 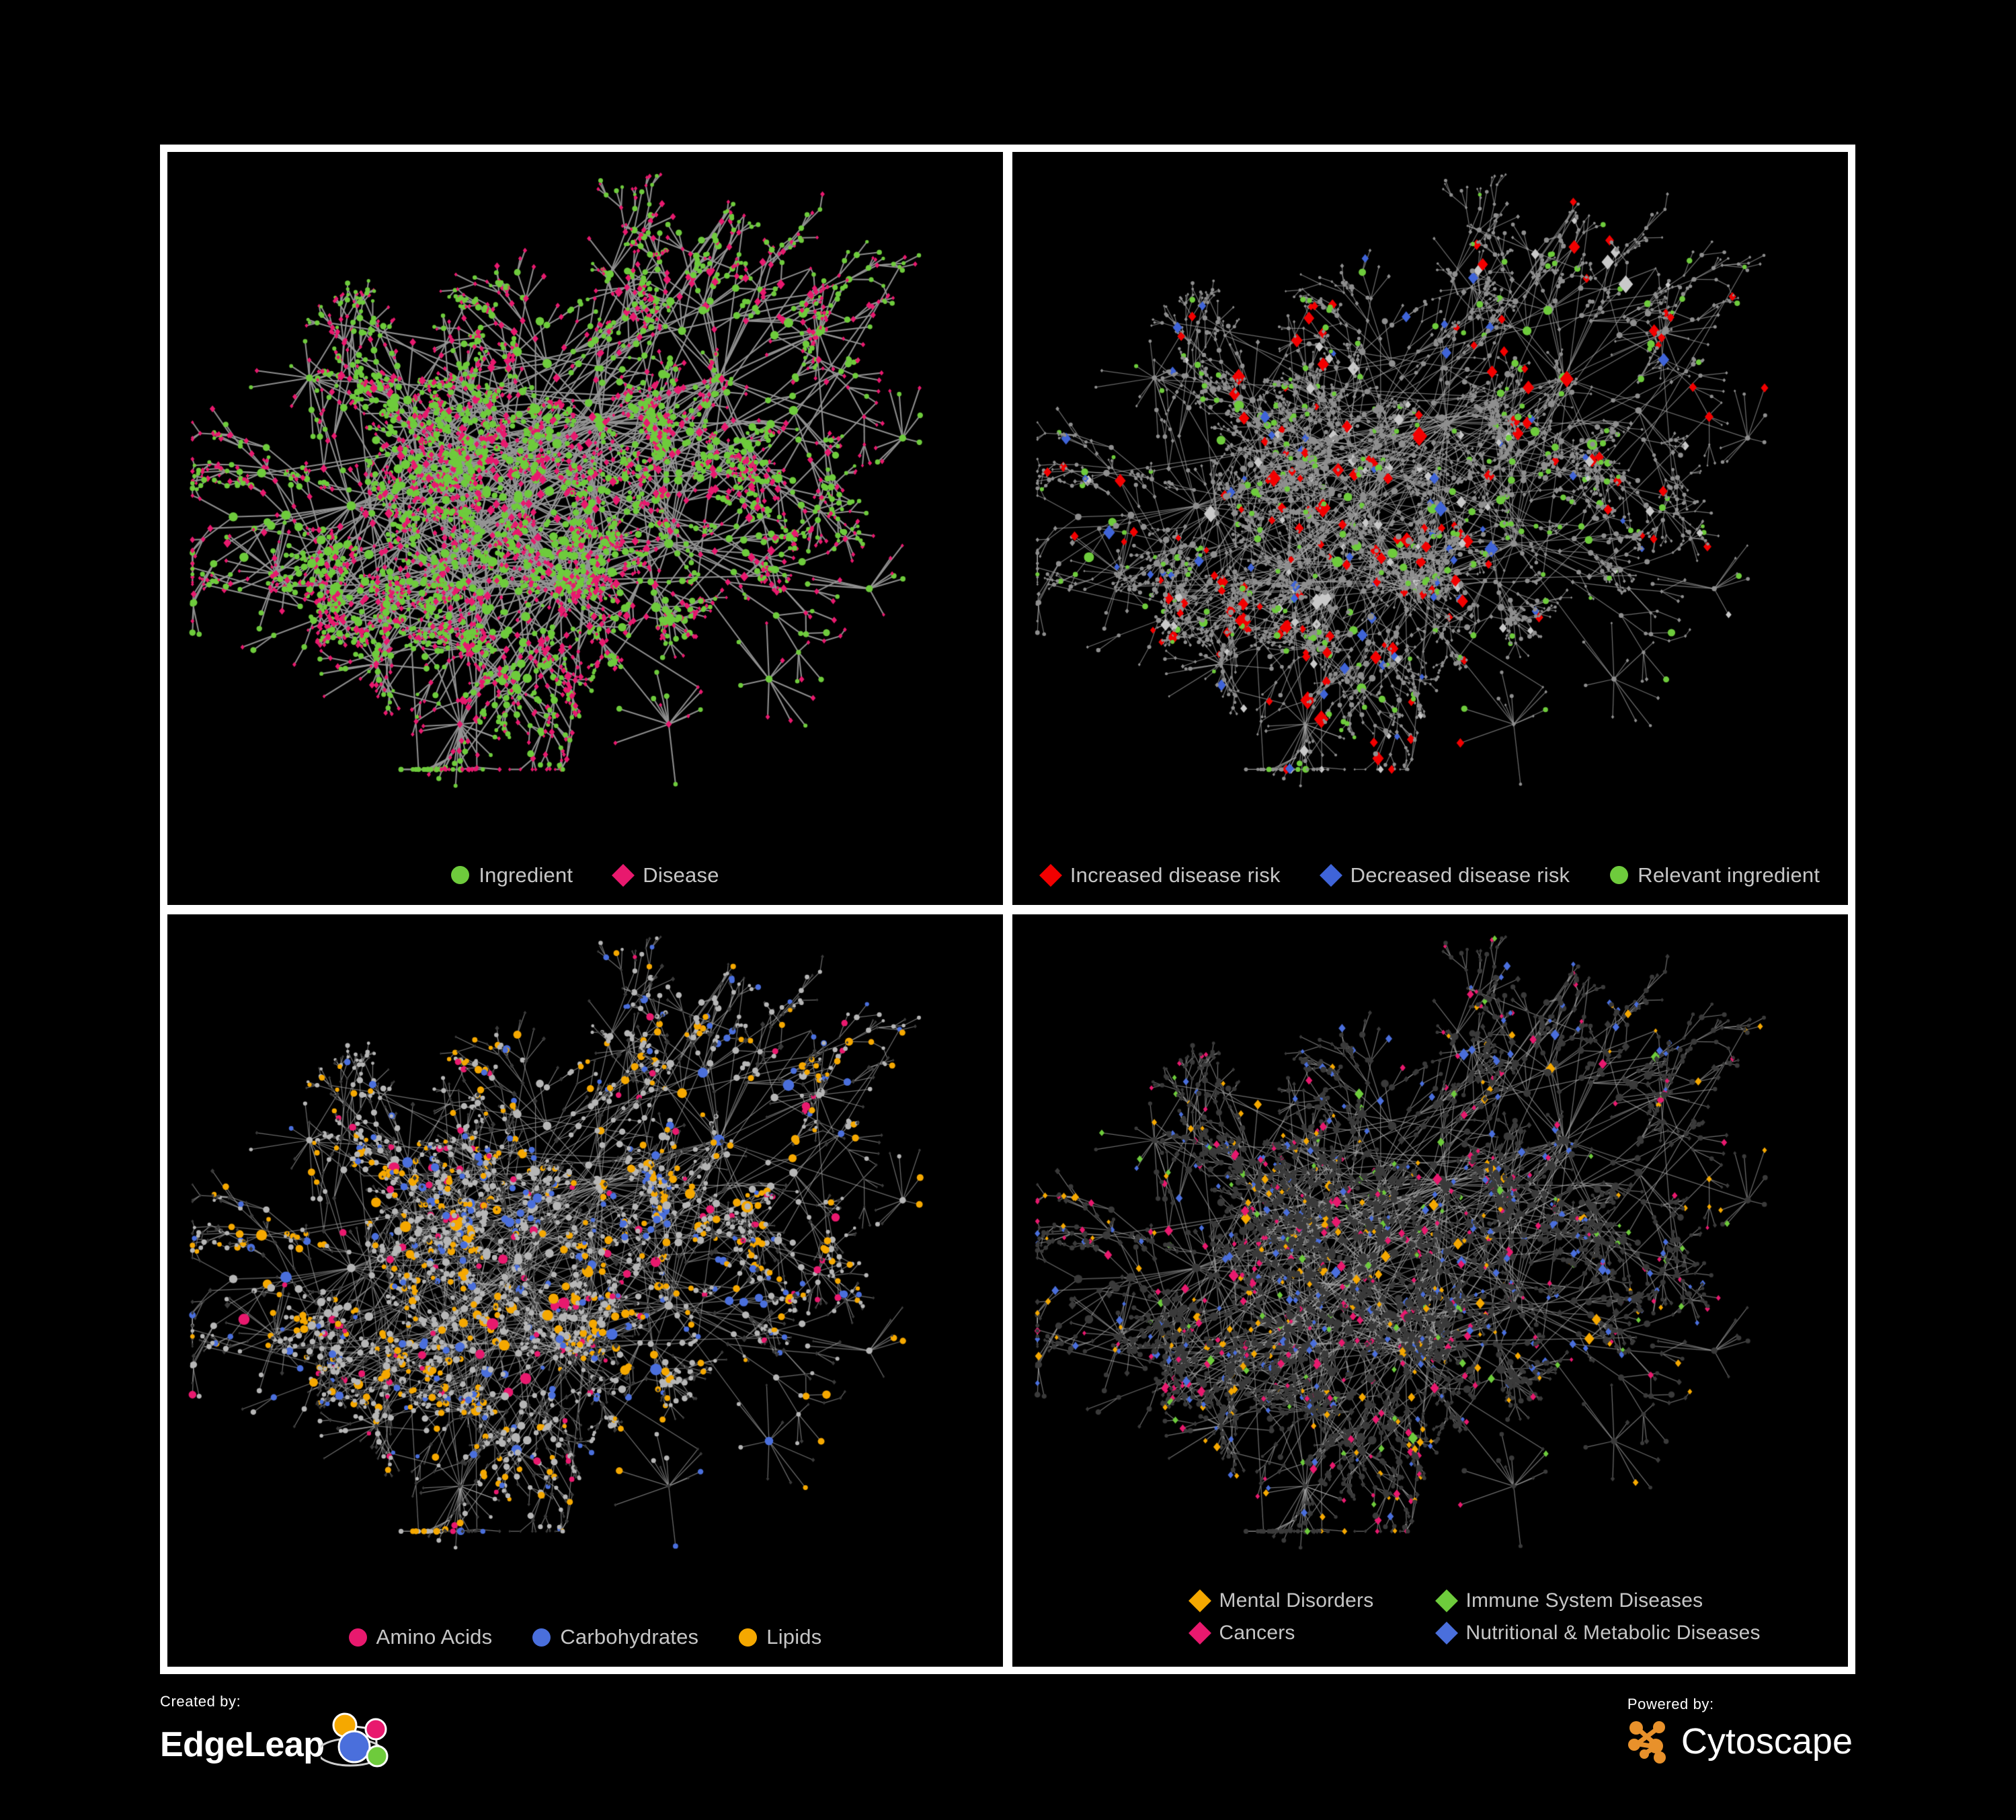 I want to click on powered-by-label: Powered by:, so click(x=1670, y=1704).